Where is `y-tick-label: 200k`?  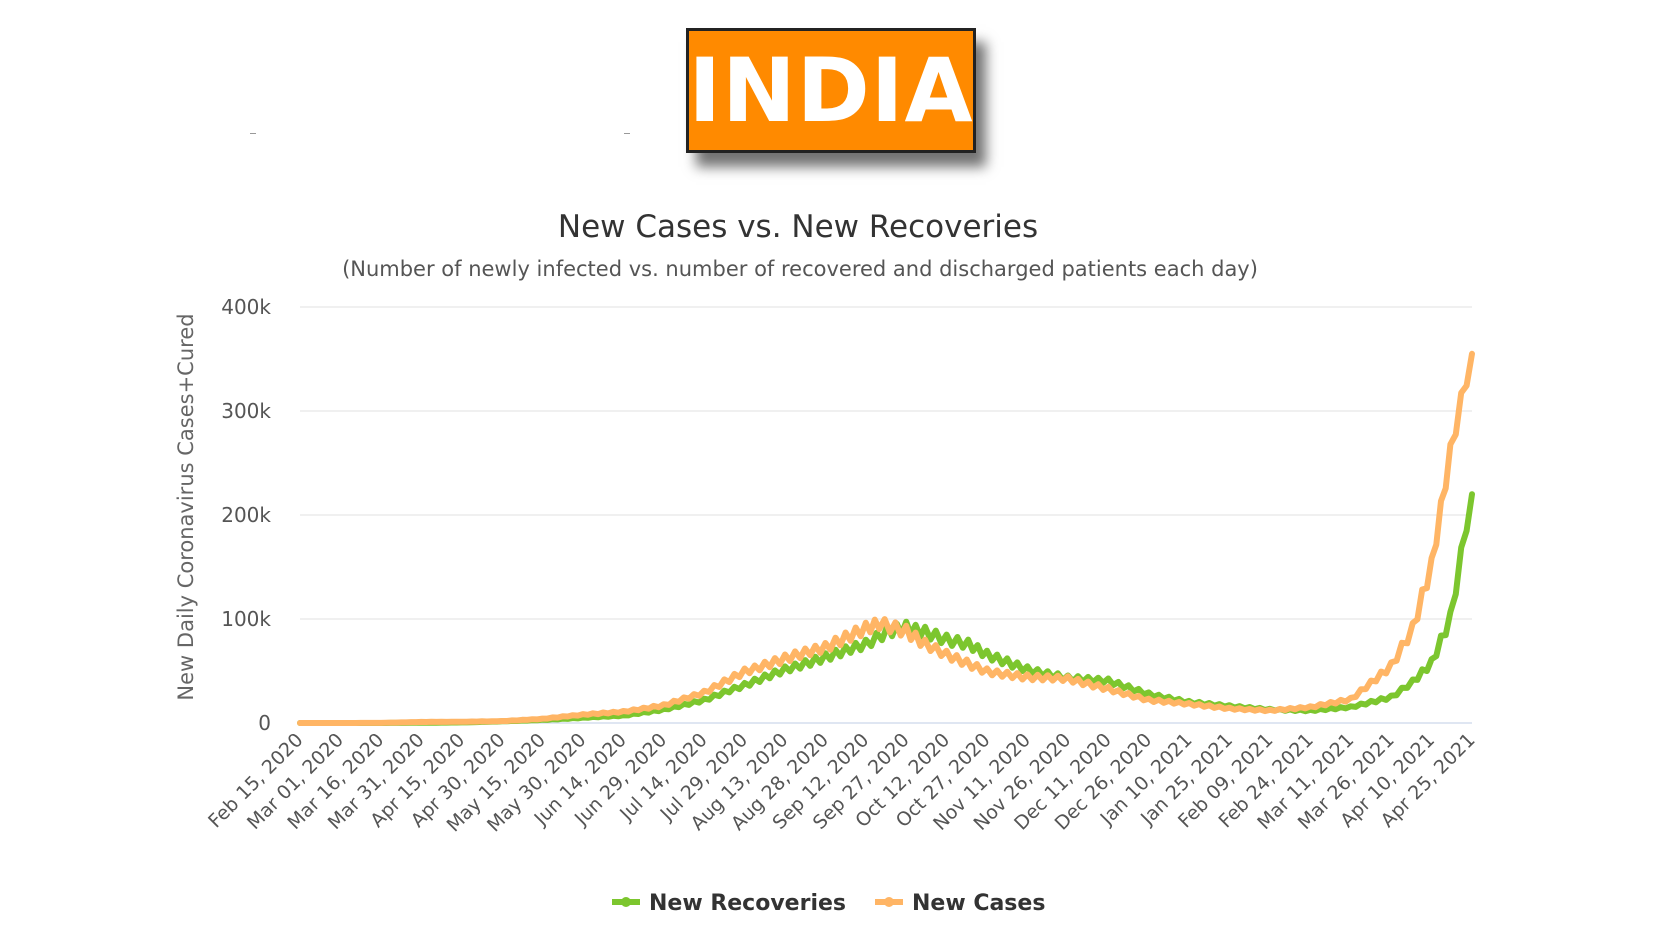
y-tick-label: 200k is located at coordinates (246, 515).